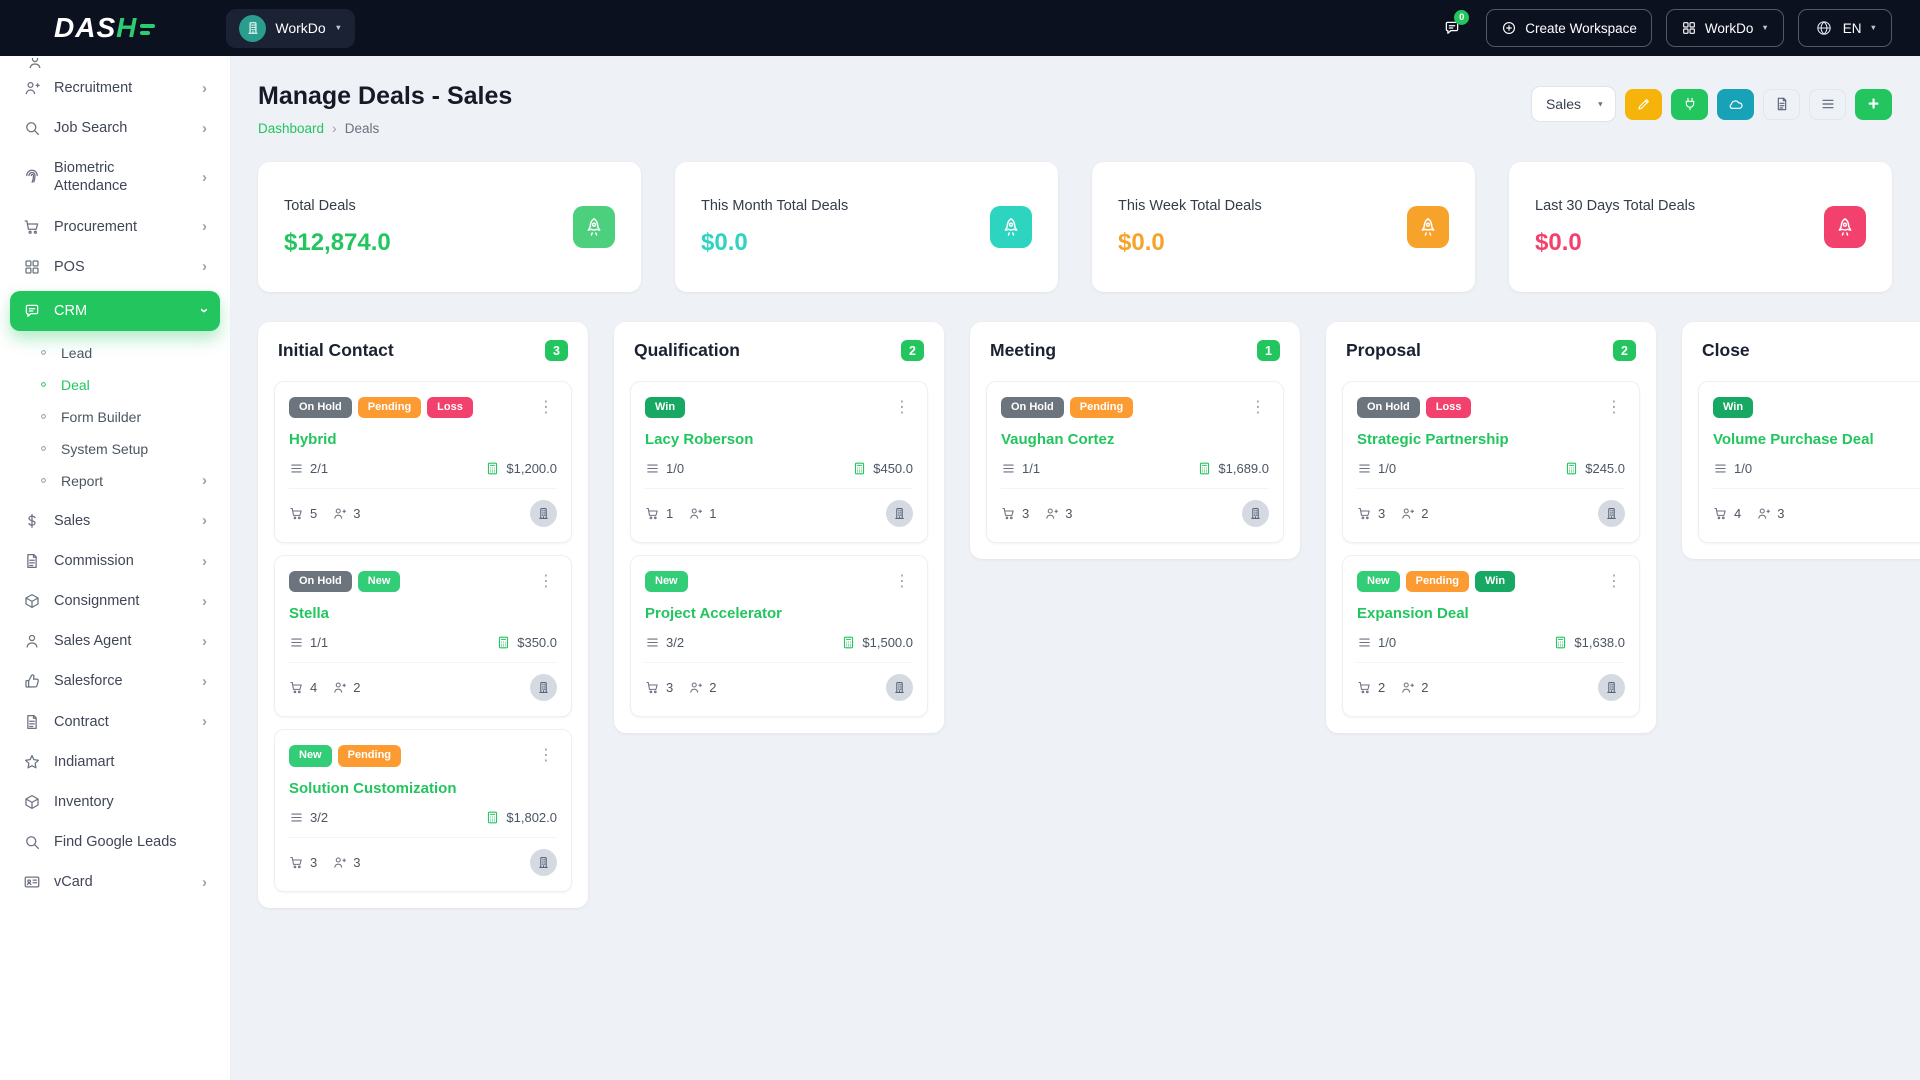 This screenshot has height=1080, width=1920. What do you see at coordinates (32, 842) in the screenshot?
I see `google-leads-icon` at bounding box center [32, 842].